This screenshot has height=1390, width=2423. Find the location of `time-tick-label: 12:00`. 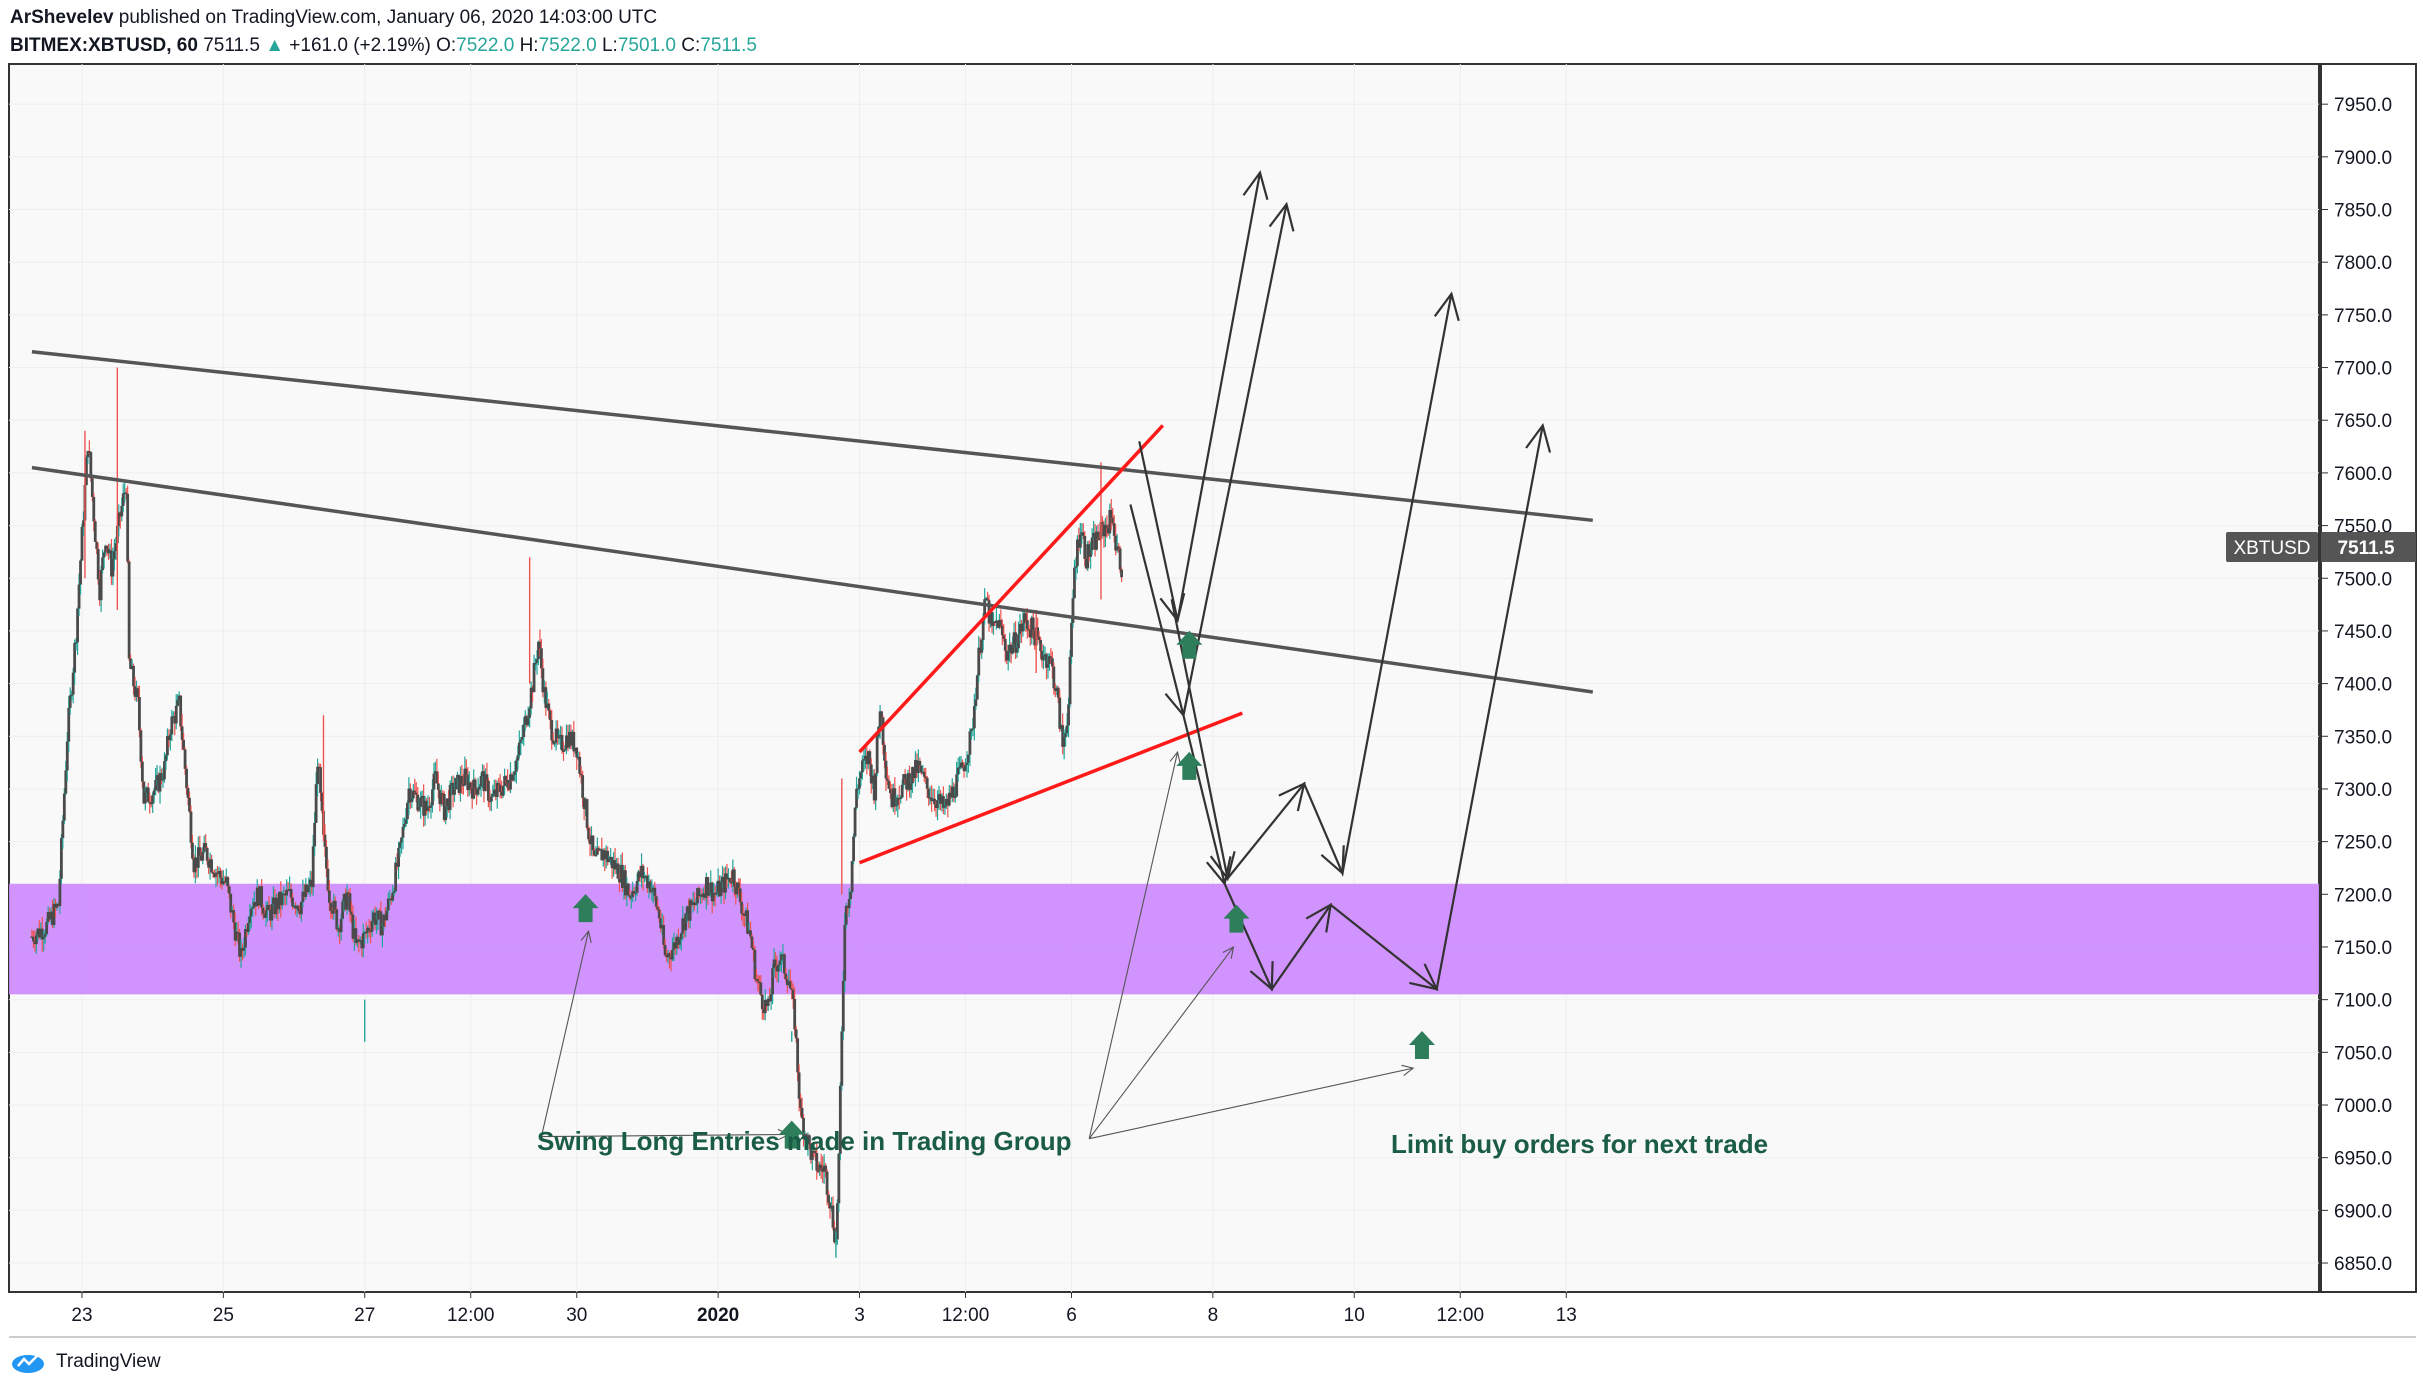

time-tick-label: 12:00 is located at coordinates (1460, 1315).